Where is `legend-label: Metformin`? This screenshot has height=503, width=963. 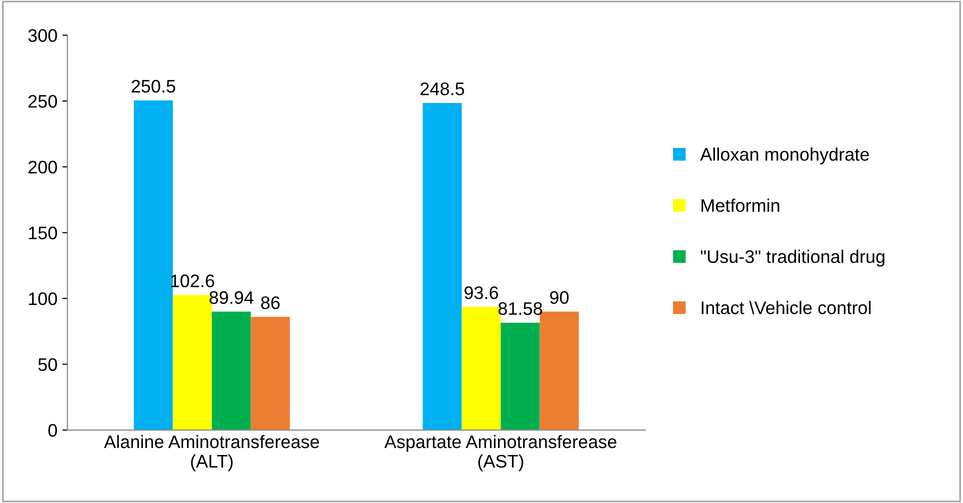 legend-label: Metformin is located at coordinates (741, 205).